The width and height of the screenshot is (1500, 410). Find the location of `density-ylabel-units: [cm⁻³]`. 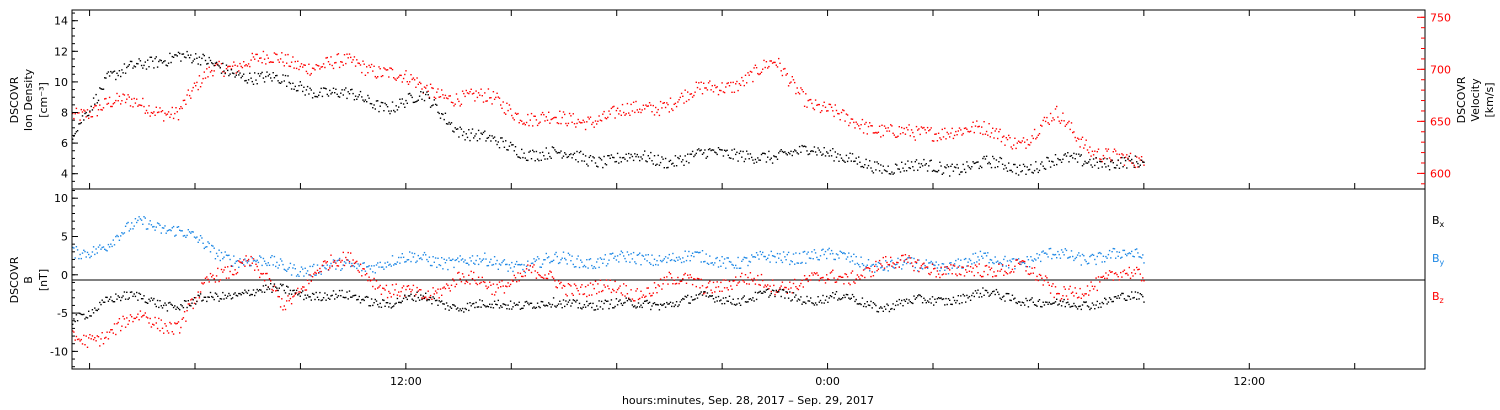

density-ylabel-units: [cm⁻³] is located at coordinates (43, 100).